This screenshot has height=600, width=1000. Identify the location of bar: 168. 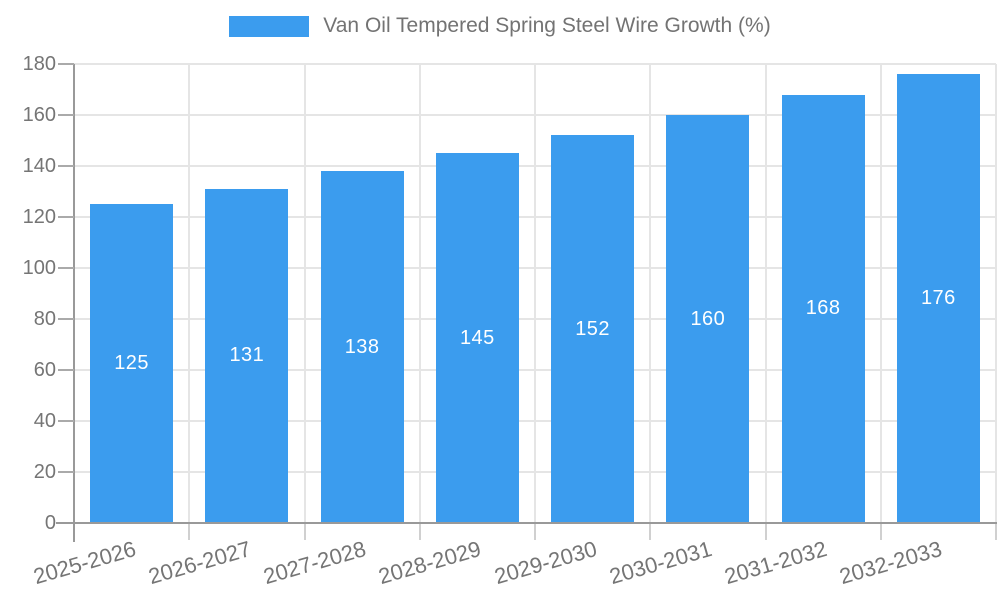
(823, 308).